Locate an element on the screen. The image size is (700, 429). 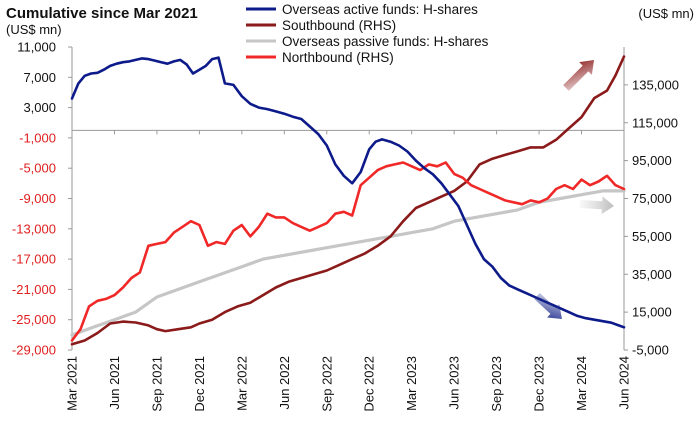
x-tick-label: Dec 2023 is located at coordinates (539, 384).